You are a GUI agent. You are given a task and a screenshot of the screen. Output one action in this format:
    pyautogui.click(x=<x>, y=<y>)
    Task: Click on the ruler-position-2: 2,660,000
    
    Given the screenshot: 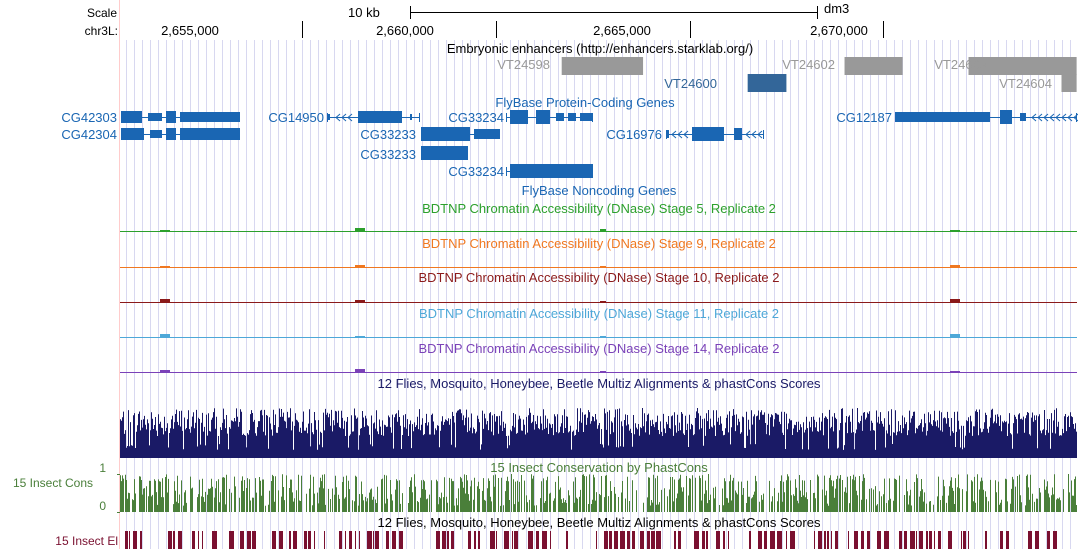 What is the action you would take?
    pyautogui.click(x=405, y=30)
    